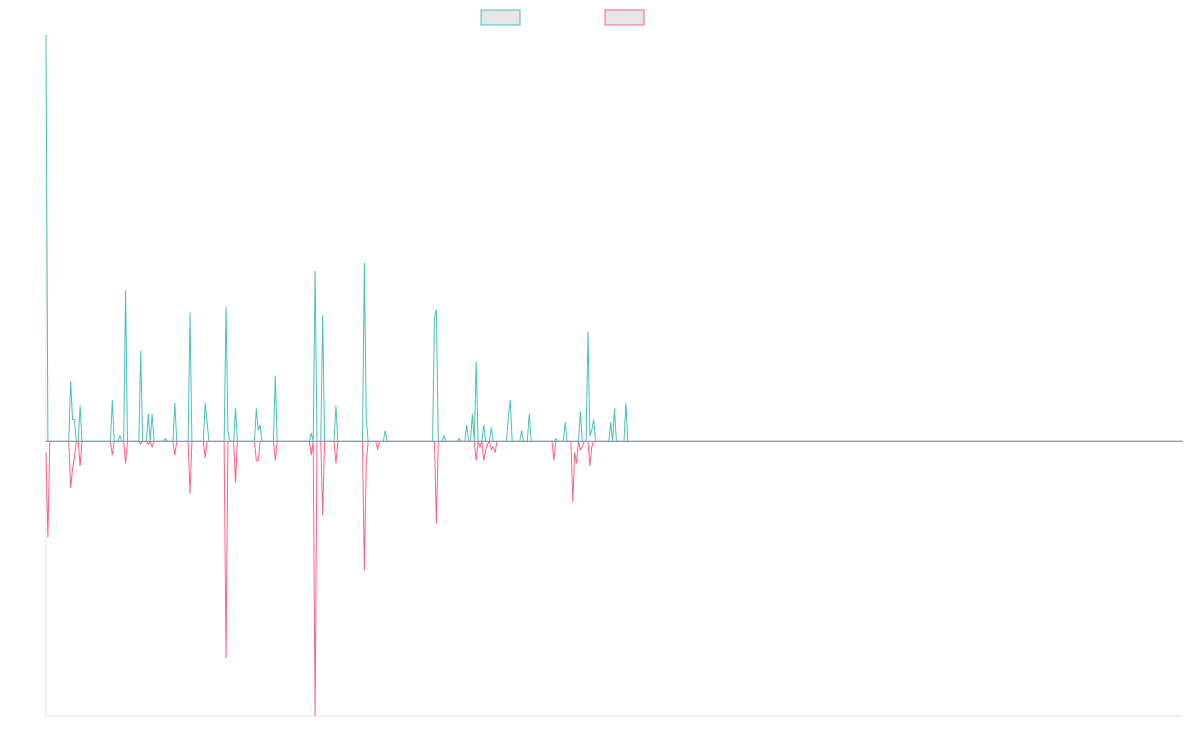 This screenshot has height=750, width=1200. Describe the element at coordinates (500, 17) in the screenshot. I see `legend-swatch-teal` at that location.